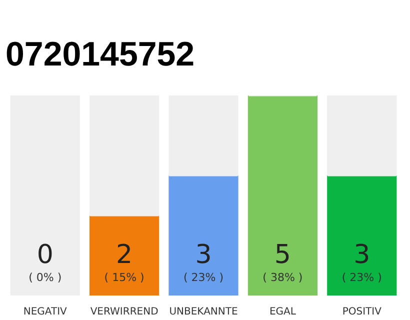 Image resolution: width=410 pixels, height=320 pixels. What do you see at coordinates (124, 255) in the screenshot?
I see `data-label: 2` at bounding box center [124, 255].